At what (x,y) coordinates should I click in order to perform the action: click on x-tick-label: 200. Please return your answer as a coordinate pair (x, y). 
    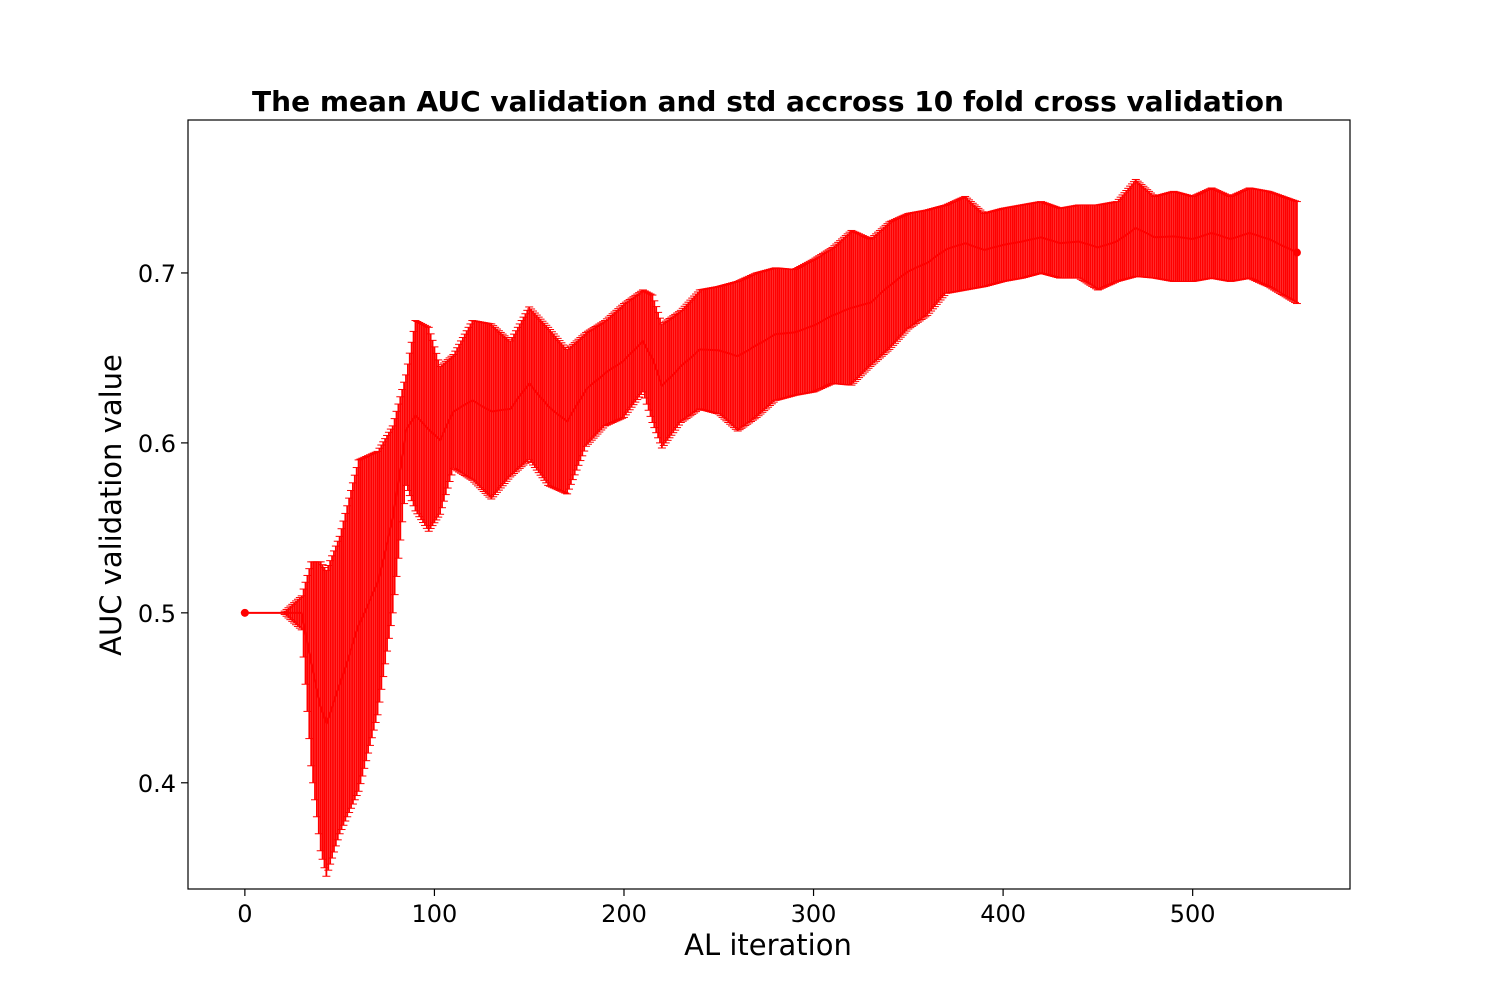
    Looking at the image, I should click on (624, 914).